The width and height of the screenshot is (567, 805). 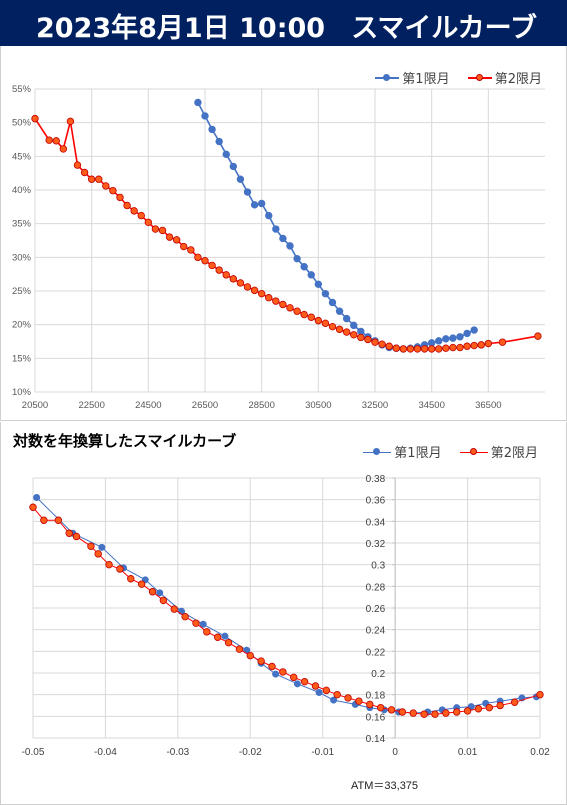 I want to click on x-tick-label: 30500, so click(x=318, y=405).